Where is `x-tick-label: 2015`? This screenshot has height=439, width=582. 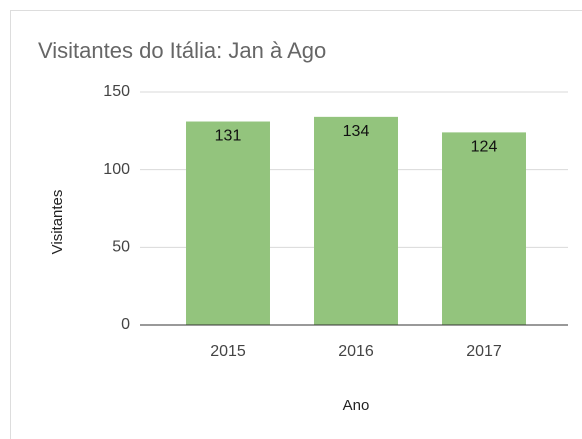 x-tick-label: 2015 is located at coordinates (228, 351).